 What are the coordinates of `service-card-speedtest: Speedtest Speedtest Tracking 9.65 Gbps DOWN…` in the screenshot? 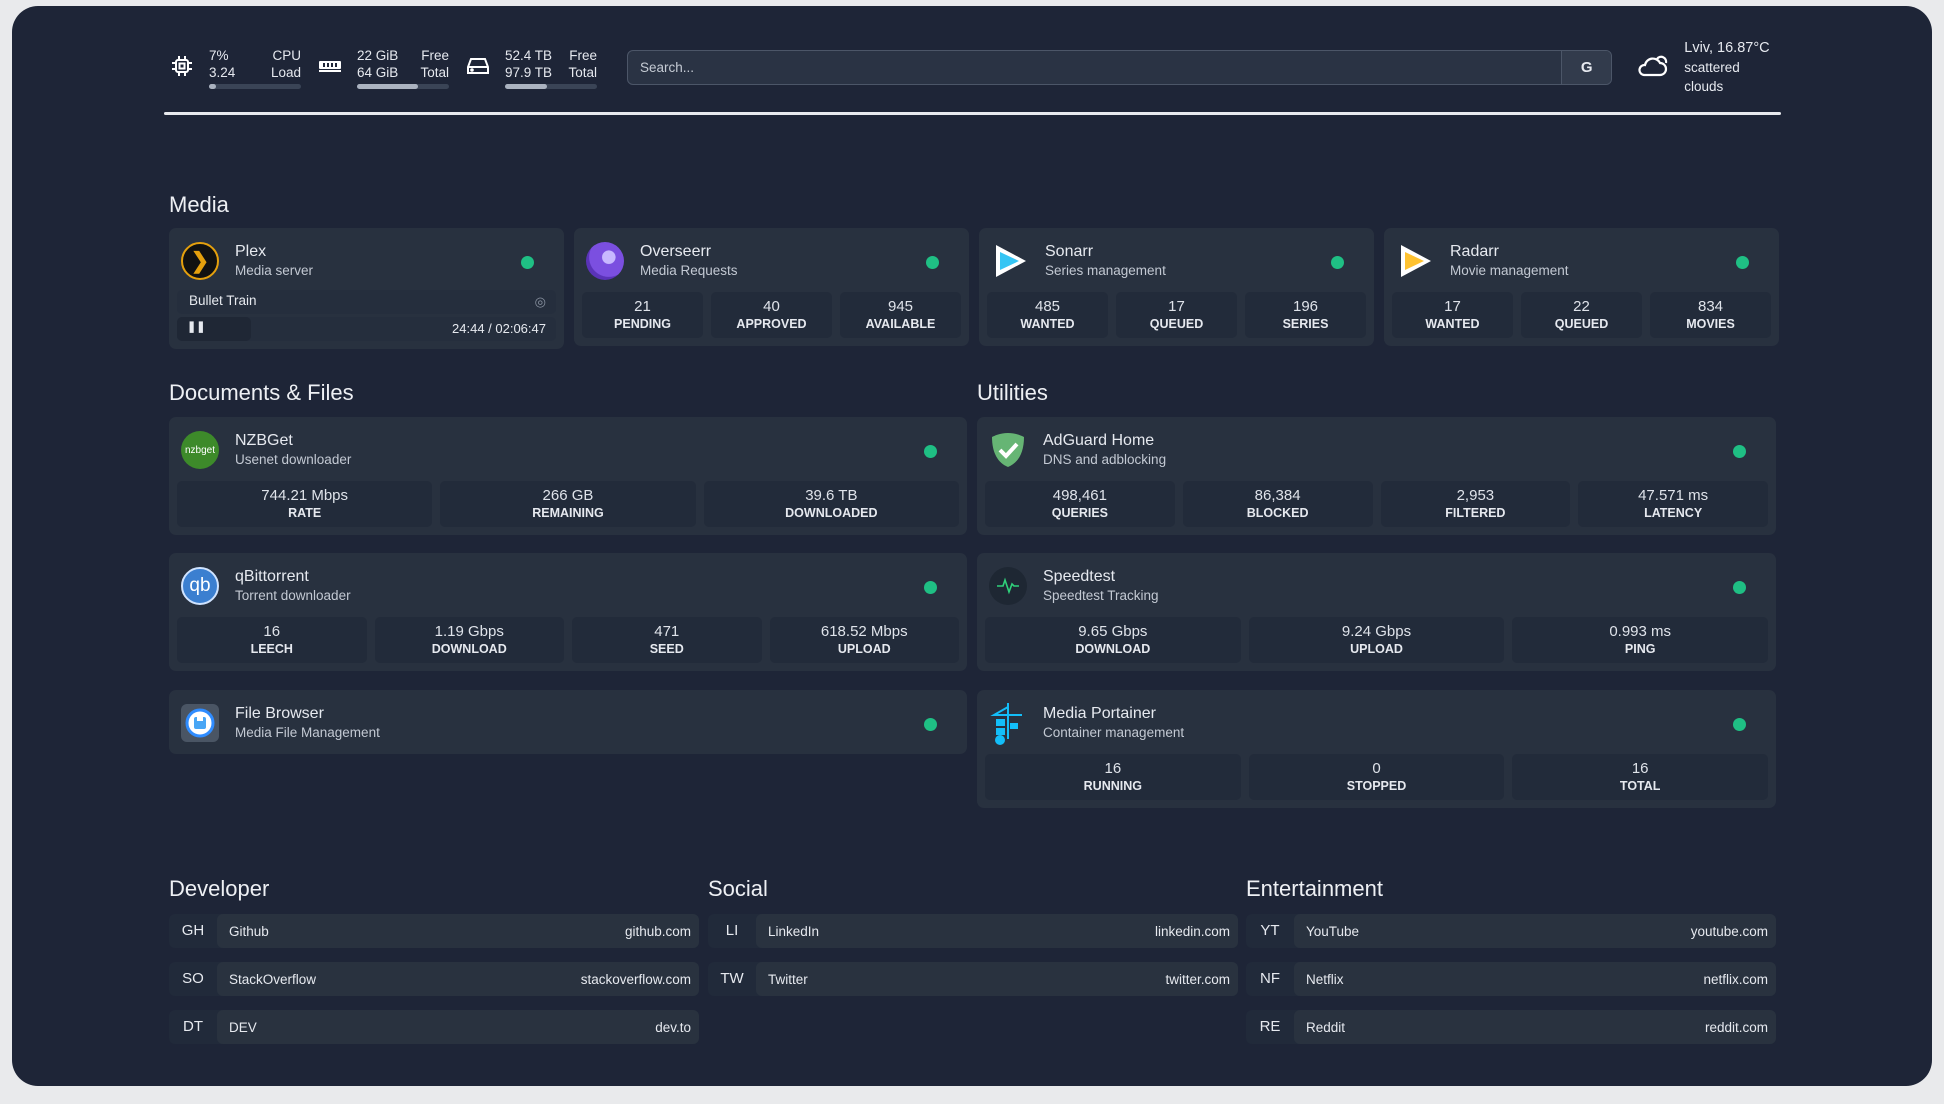 It's located at (1376, 612).